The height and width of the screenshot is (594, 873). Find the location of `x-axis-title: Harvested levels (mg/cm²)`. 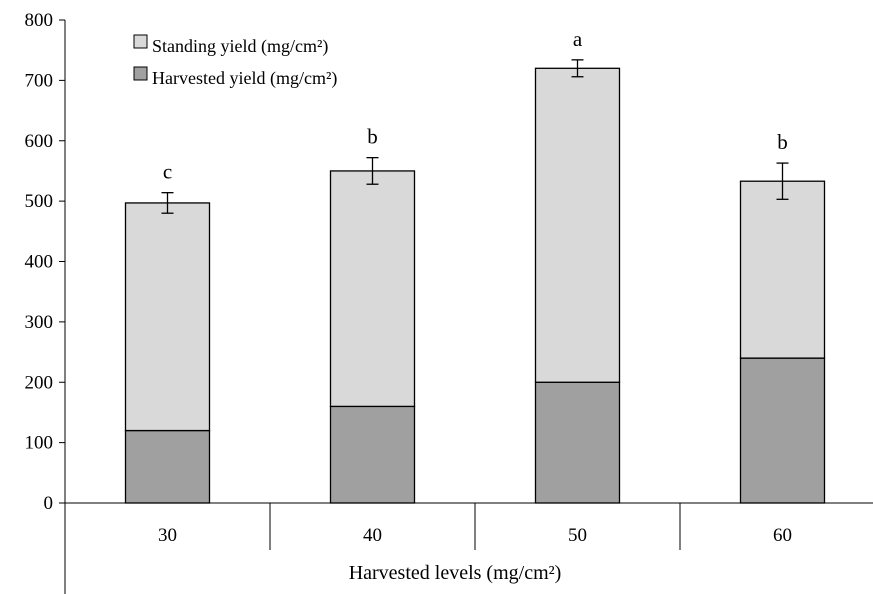

x-axis-title: Harvested levels (mg/cm²) is located at coordinates (455, 573).